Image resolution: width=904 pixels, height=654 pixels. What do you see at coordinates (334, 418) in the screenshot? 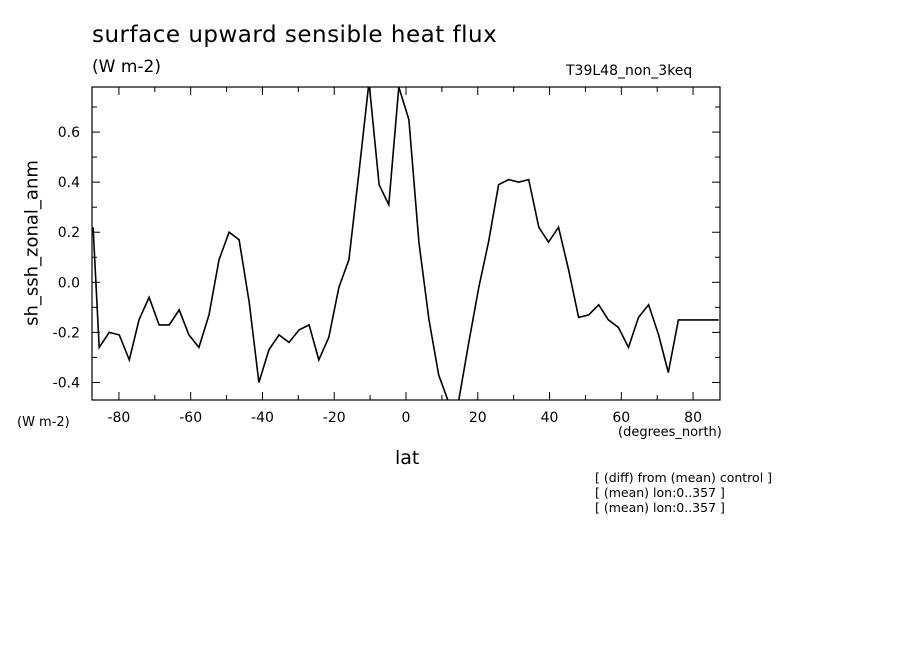
I see `x-tick-label: -20` at bounding box center [334, 418].